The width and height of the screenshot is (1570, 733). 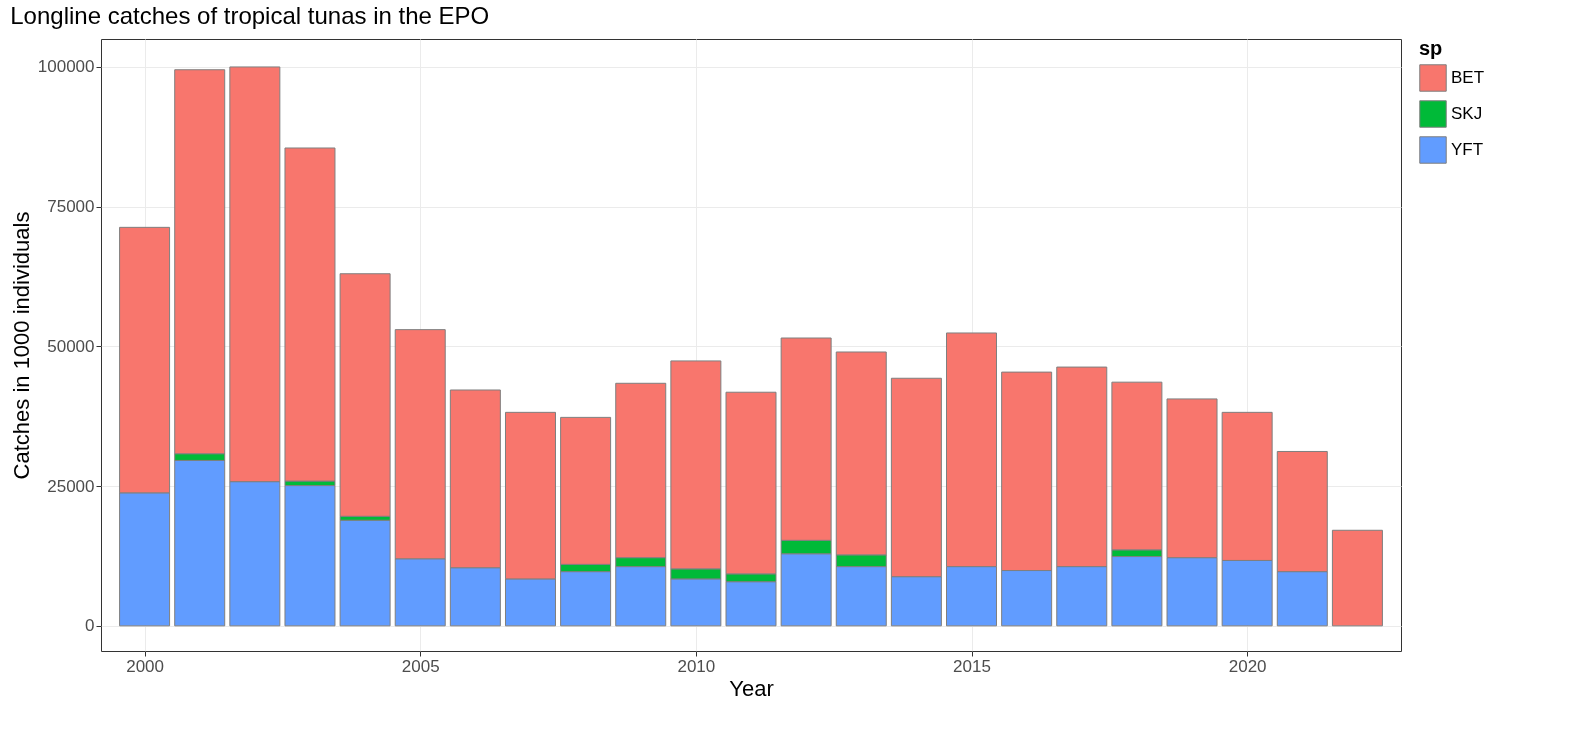 I want to click on chart-title: Longline catches of tropical tunas in the EPO, so click(x=250, y=15).